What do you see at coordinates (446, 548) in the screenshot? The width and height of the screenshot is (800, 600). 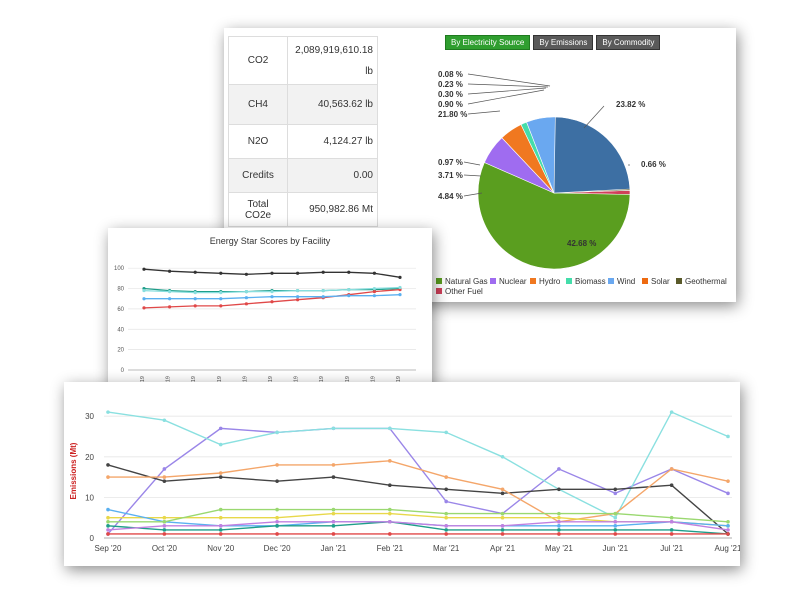 I see `trend-x-tick-label: Mar '21` at bounding box center [446, 548].